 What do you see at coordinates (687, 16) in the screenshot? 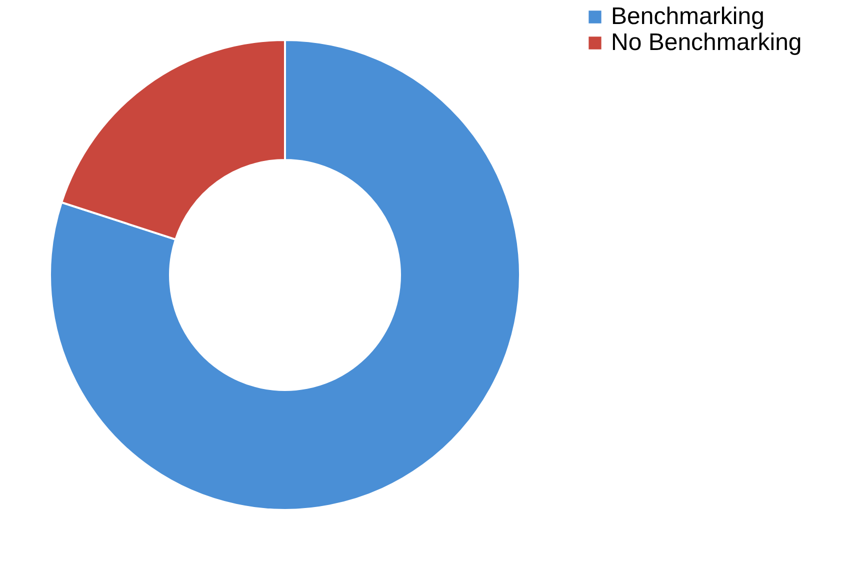
I see `legend-label: Benchmarking` at bounding box center [687, 16].